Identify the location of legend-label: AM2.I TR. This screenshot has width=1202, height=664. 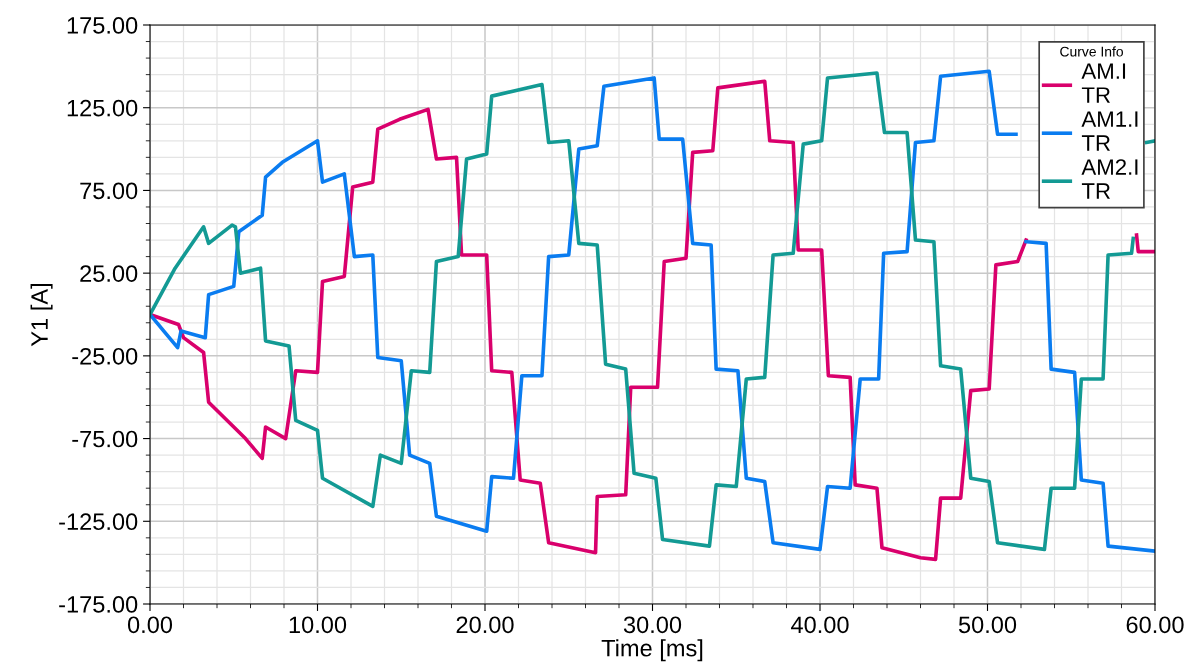
(1109, 179).